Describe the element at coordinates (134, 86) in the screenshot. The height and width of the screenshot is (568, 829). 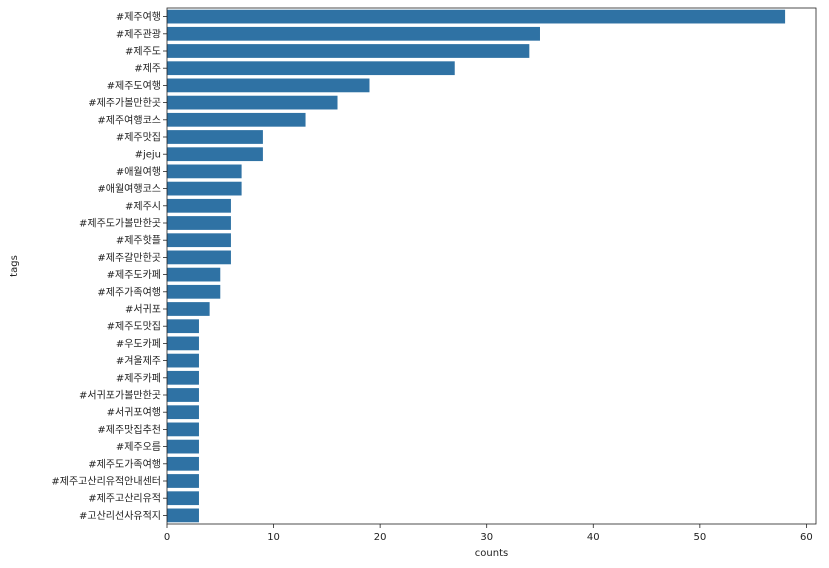
I see `category-label: #제주도여행` at that location.